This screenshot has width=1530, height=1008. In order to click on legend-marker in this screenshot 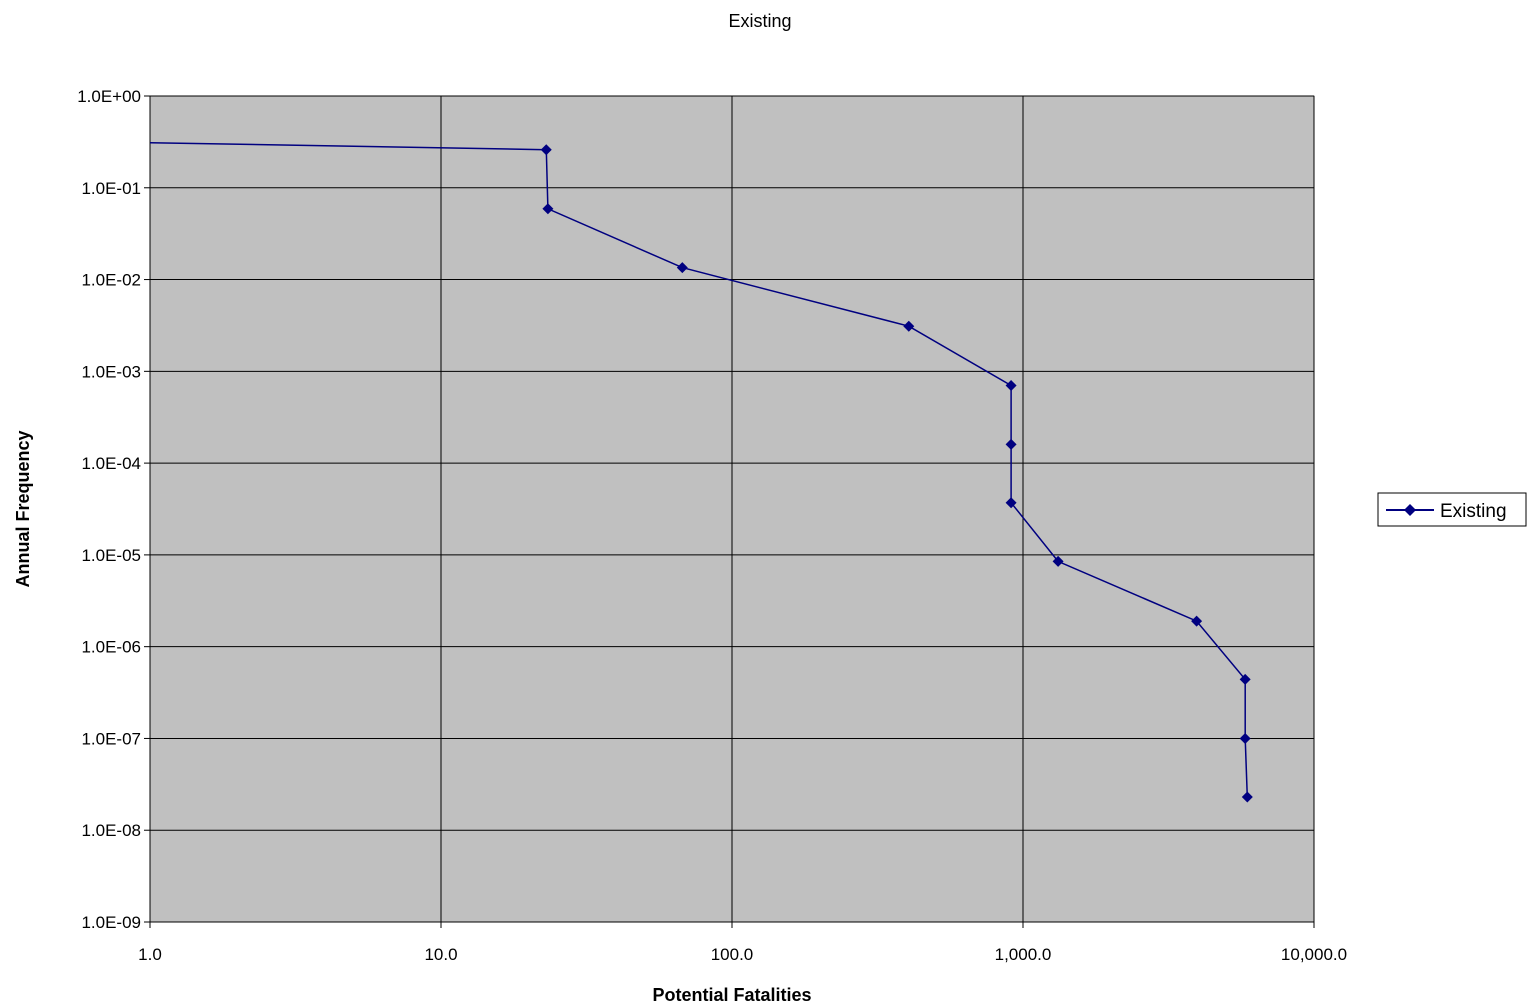, I will do `click(1410, 510)`.